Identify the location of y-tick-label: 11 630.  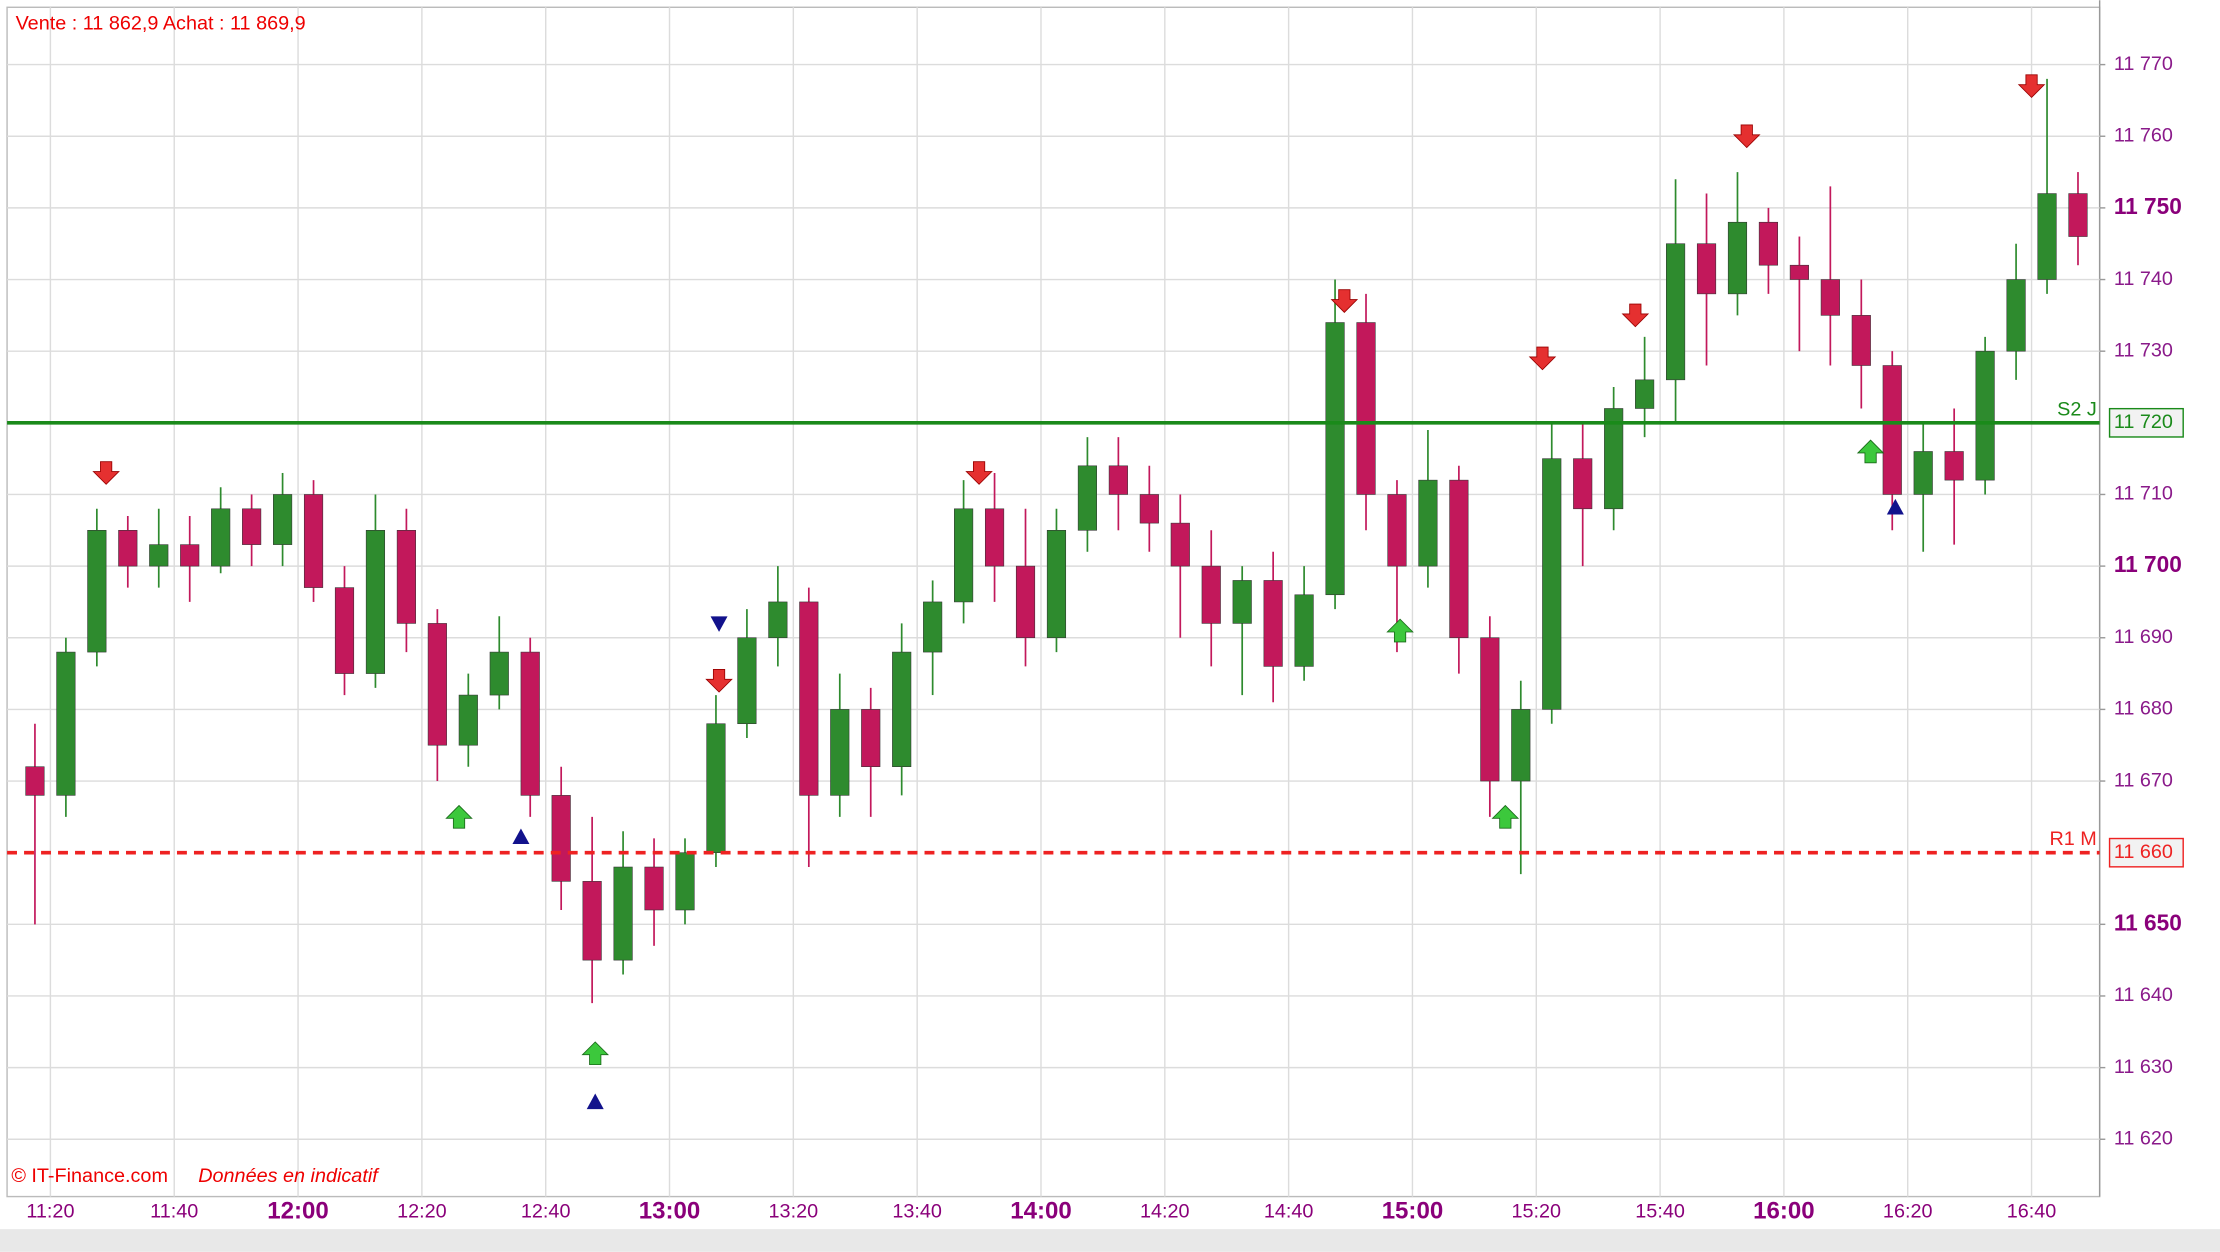
(2143, 1067).